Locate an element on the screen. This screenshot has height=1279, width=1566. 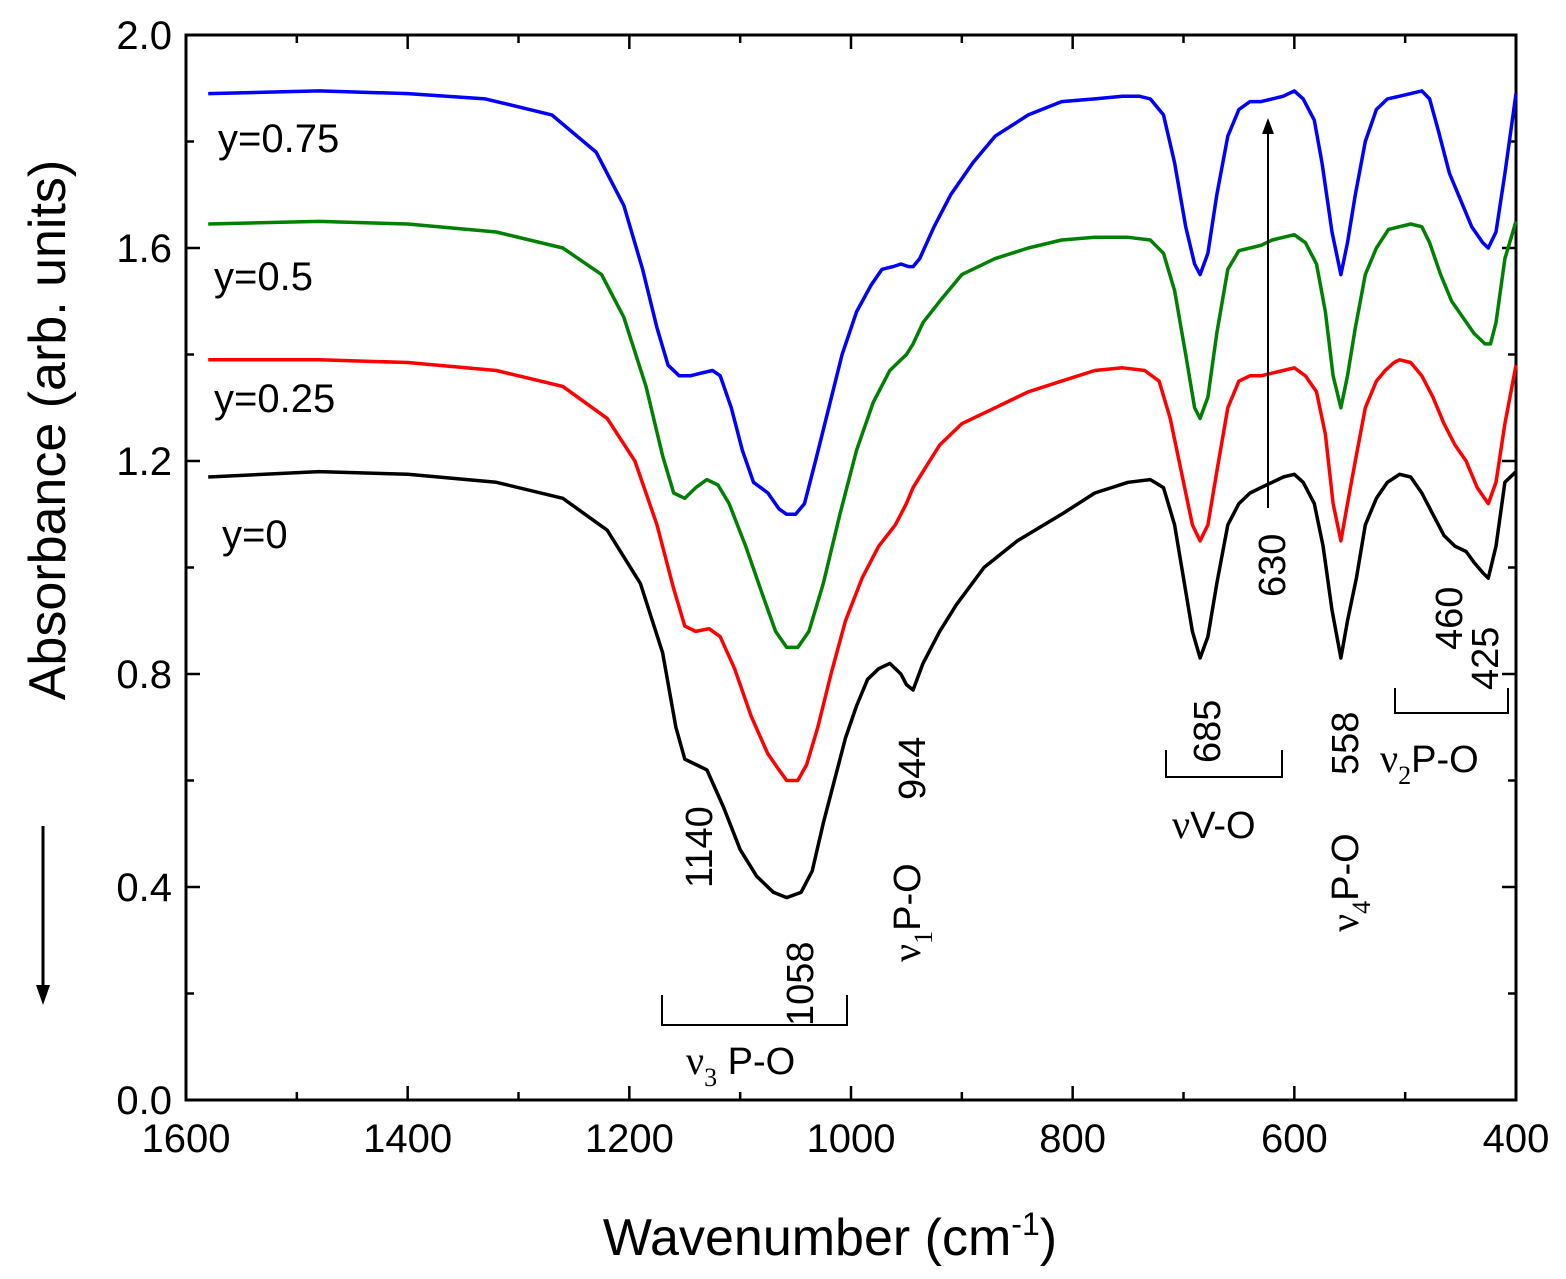
x-axis-title: Wavenumber (cm-1) is located at coordinates (830, 1236).